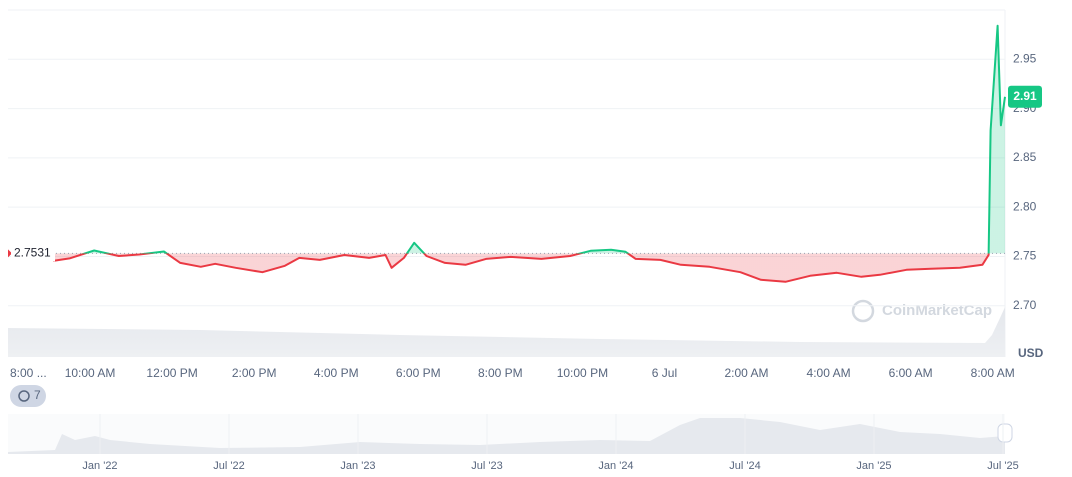 This screenshot has height=477, width=1072. I want to click on x-tick-label: 4:00 AM, so click(829, 373).